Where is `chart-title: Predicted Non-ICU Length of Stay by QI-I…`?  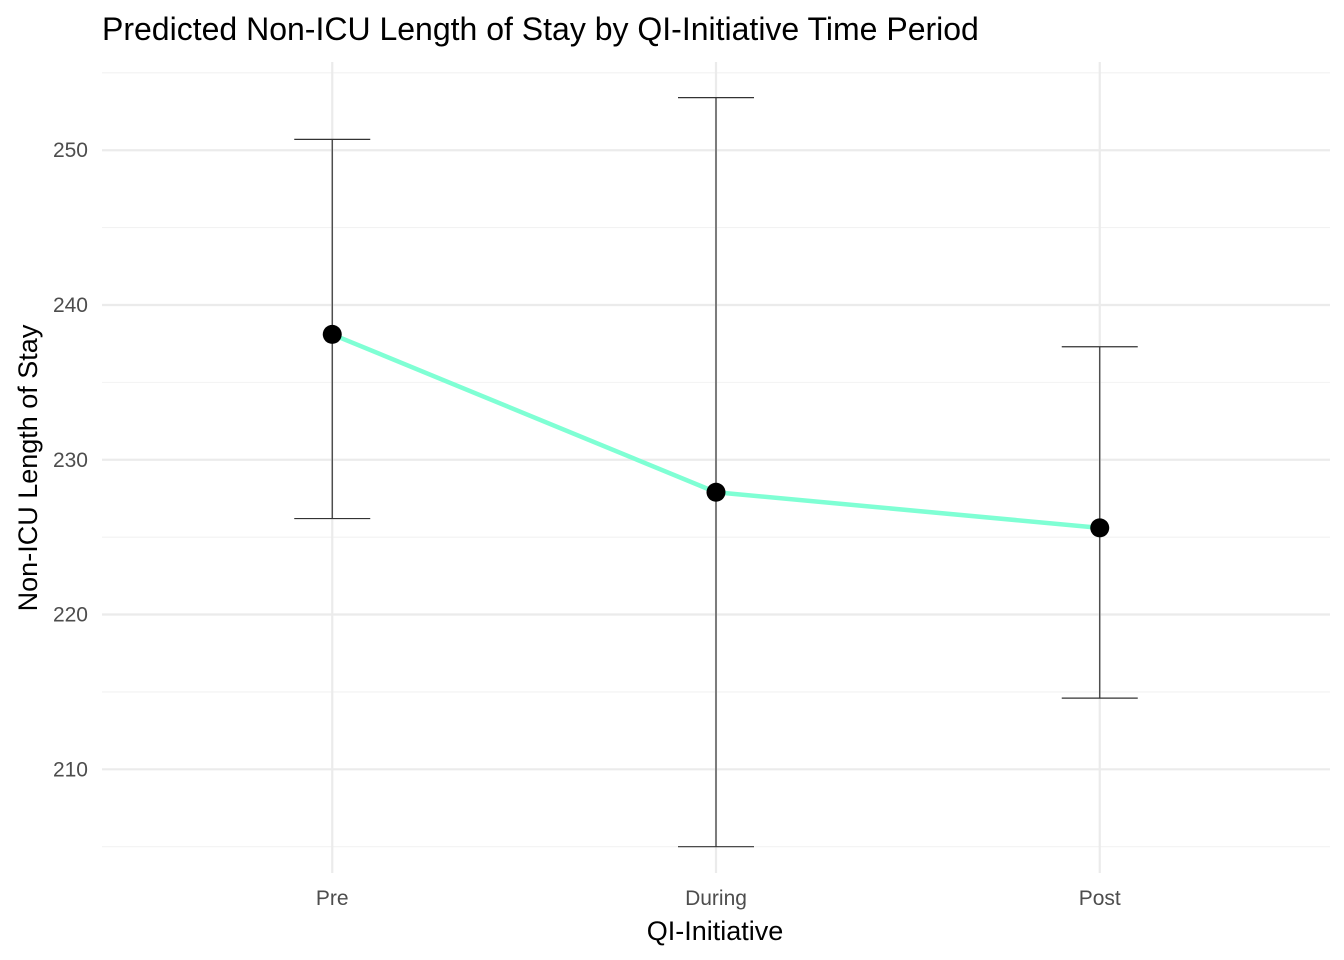
chart-title: Predicted Non-ICU Length of Stay by QI-I… is located at coordinates (540, 29).